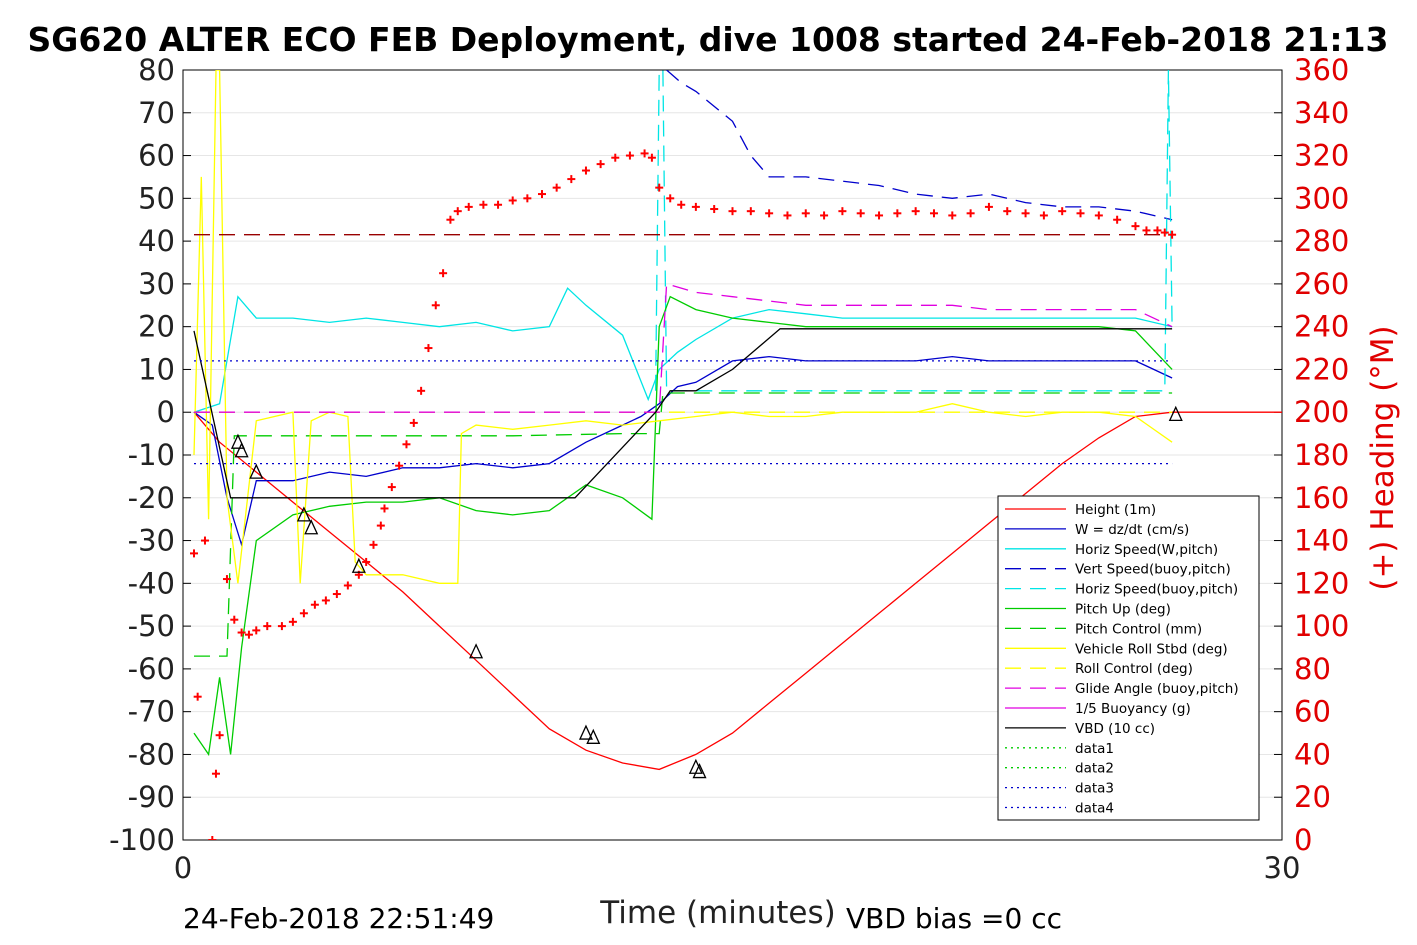 The image size is (1417, 945). What do you see at coordinates (1321, 541) in the screenshot?
I see `y-right-tick-label: 140` at bounding box center [1321, 541].